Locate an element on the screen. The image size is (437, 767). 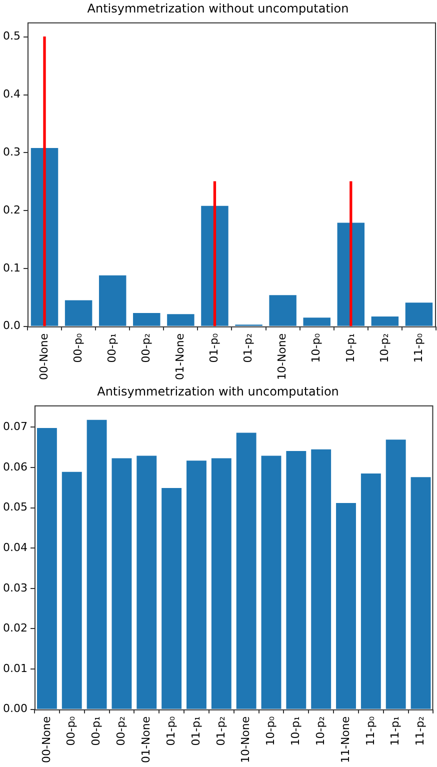
y-tick-label: 0.3 is located at coordinates (11, 152).